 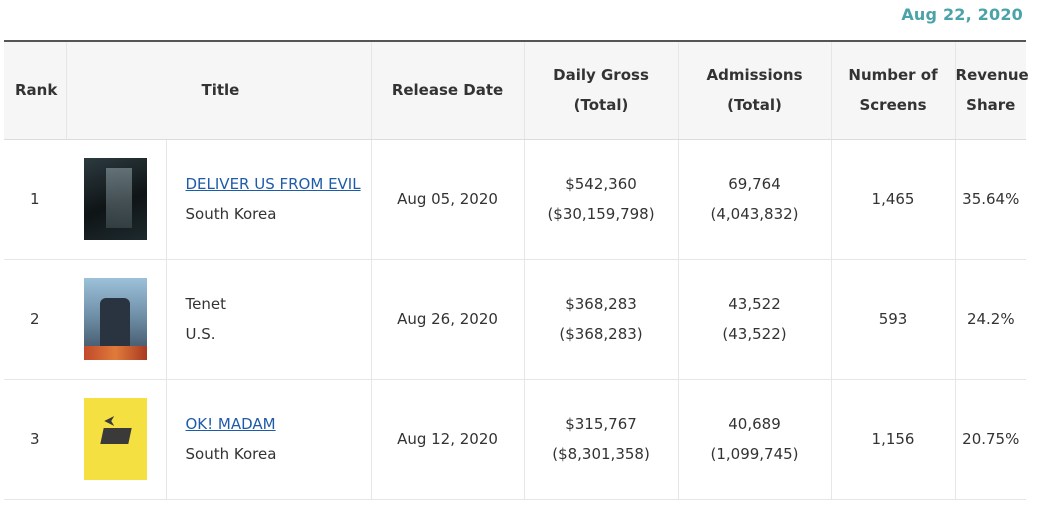 What do you see at coordinates (268, 439) in the screenshot?
I see `title-cell: OK! MADAM South Korea` at bounding box center [268, 439].